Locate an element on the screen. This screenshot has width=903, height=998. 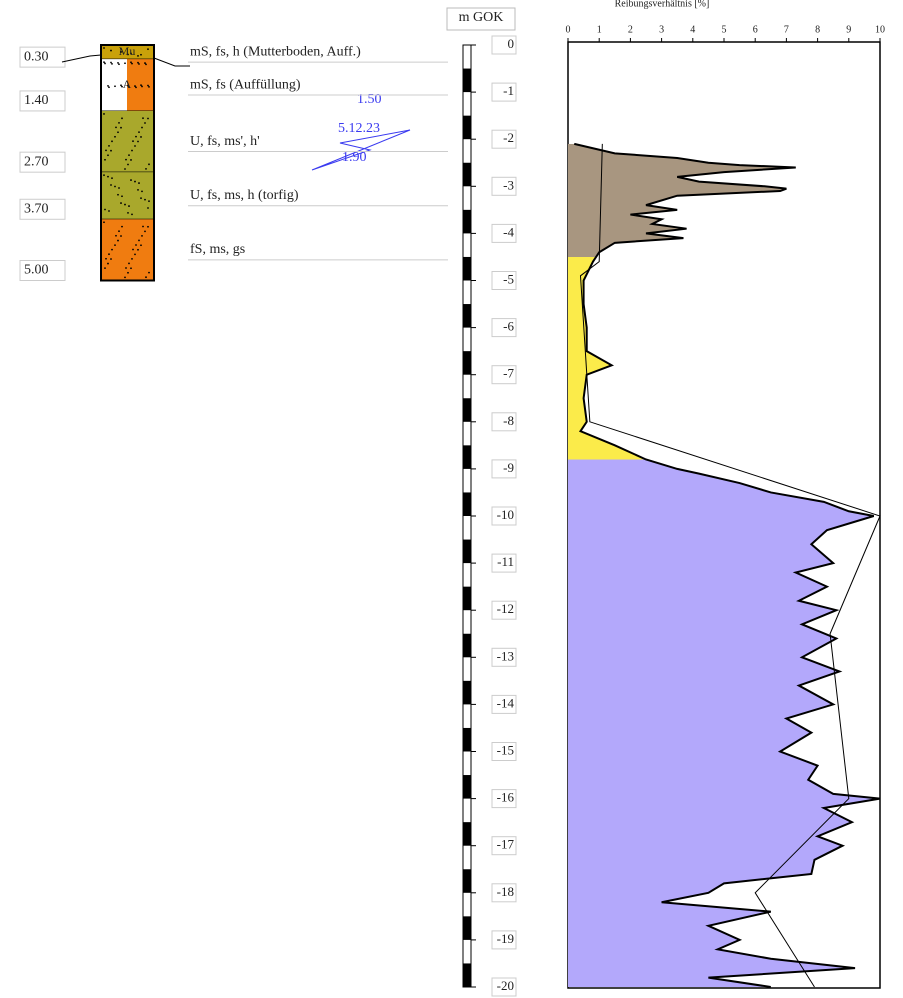
depth-tick-label: -8 is located at coordinates (508, 420).